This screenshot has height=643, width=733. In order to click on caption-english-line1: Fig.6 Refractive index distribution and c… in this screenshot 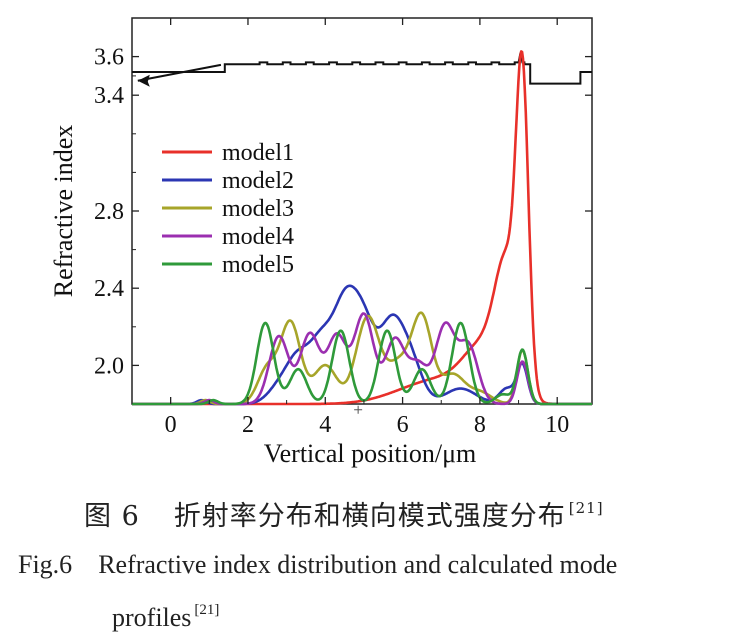, I will do `click(317, 565)`.